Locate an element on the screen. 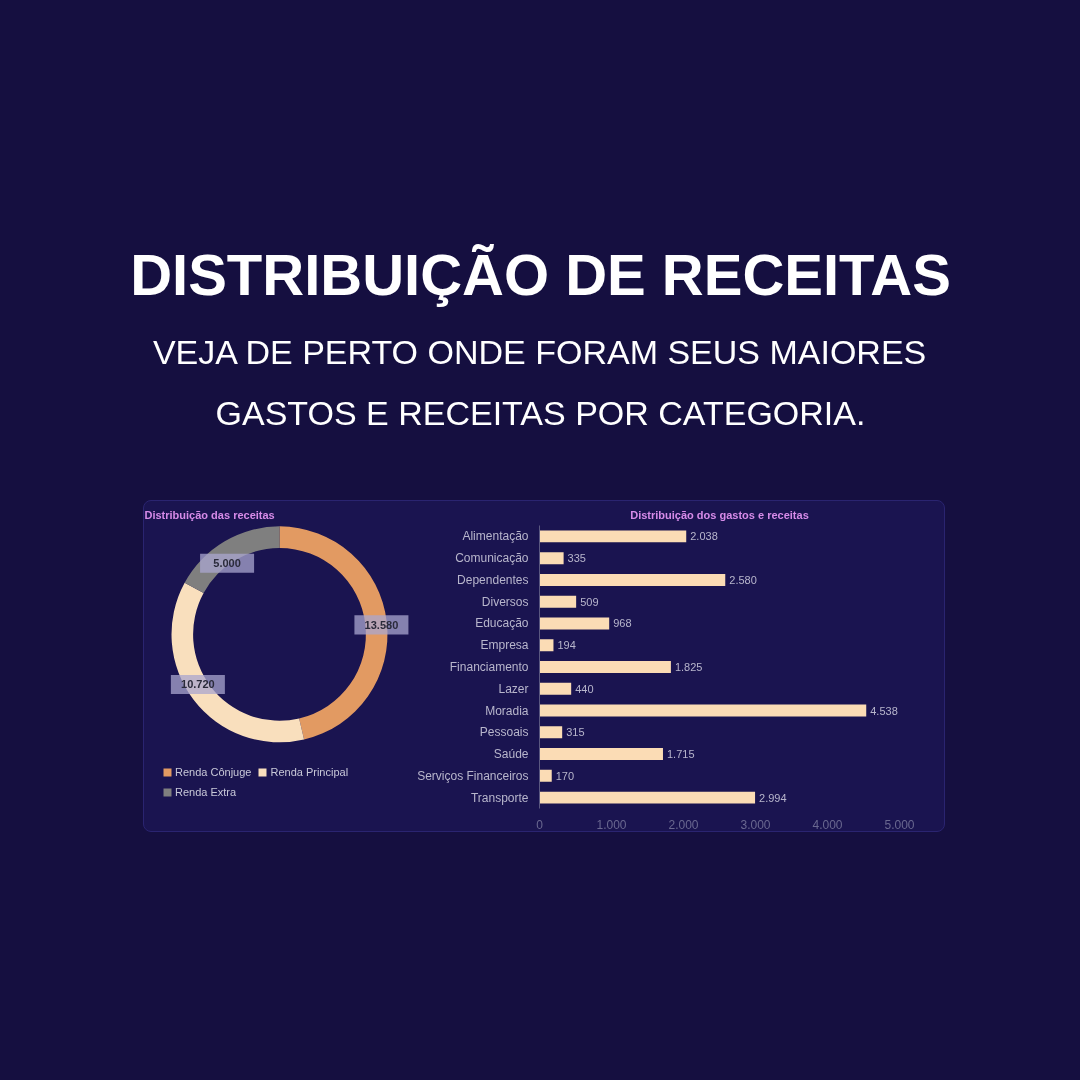 Image resolution: width=1080 pixels, height=1080 pixels. data-label: 509 is located at coordinates (589, 601).